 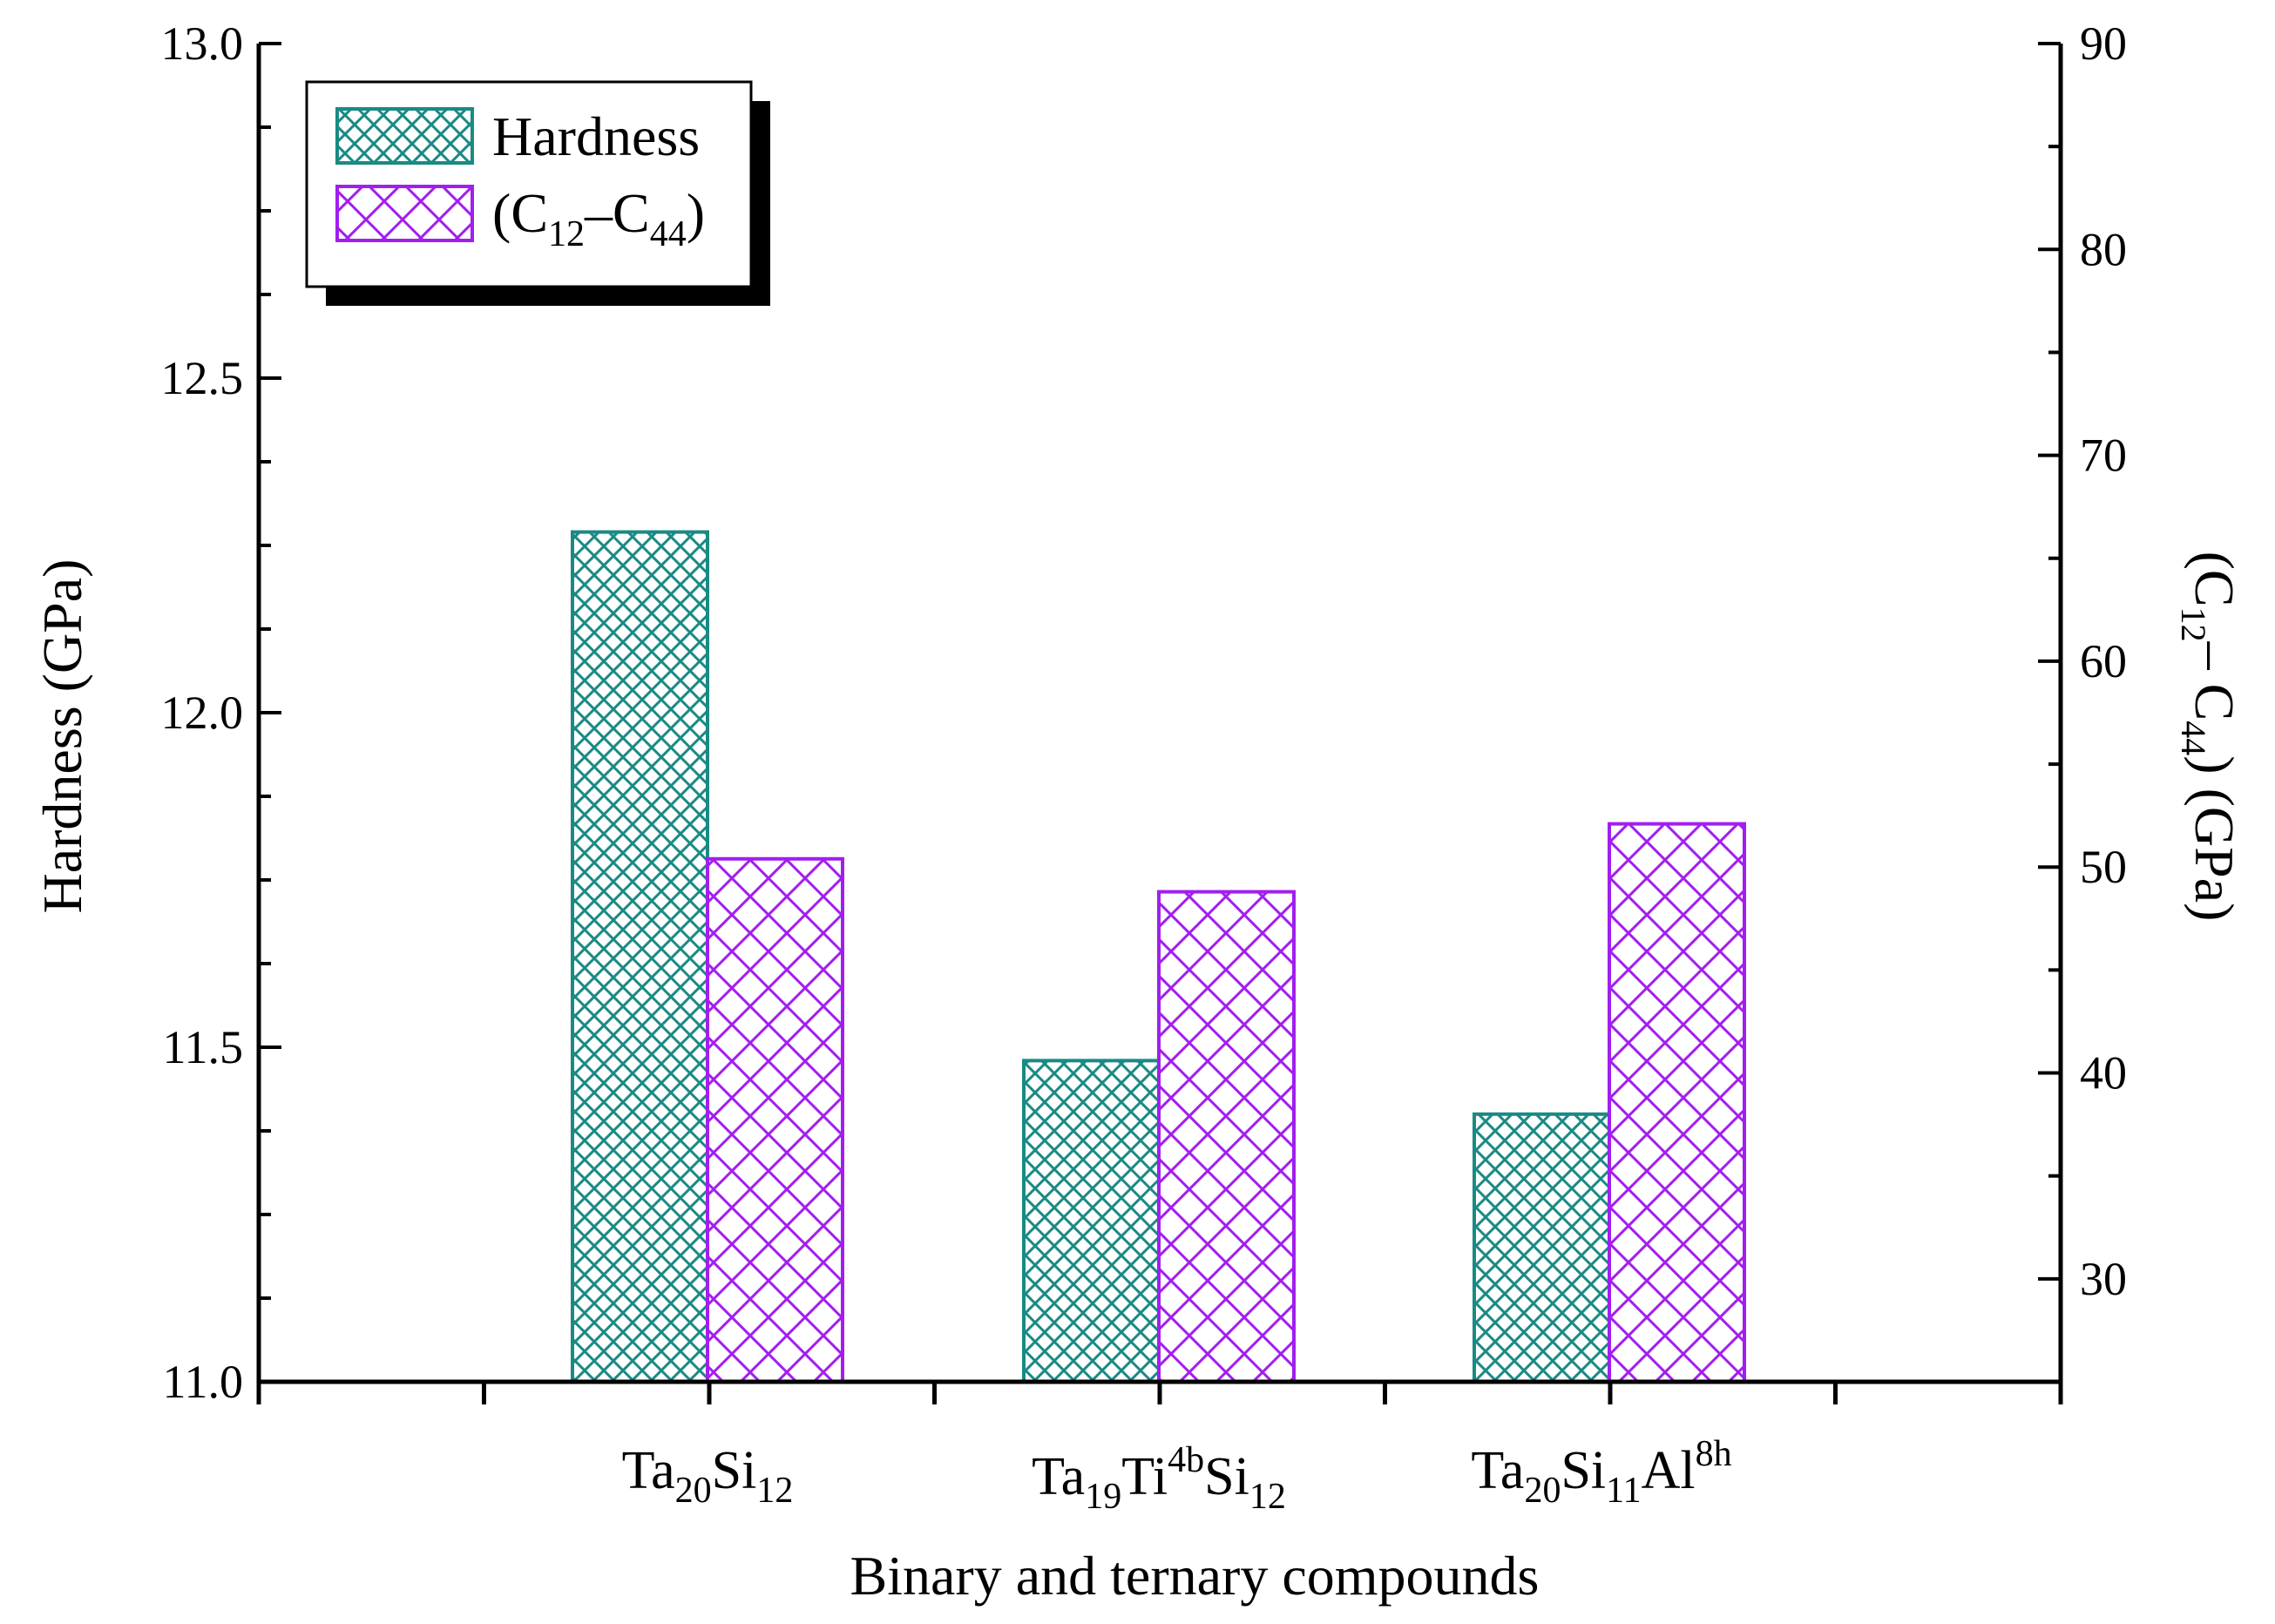 I want to click on left-tick-label: 12.5, so click(x=202, y=378).